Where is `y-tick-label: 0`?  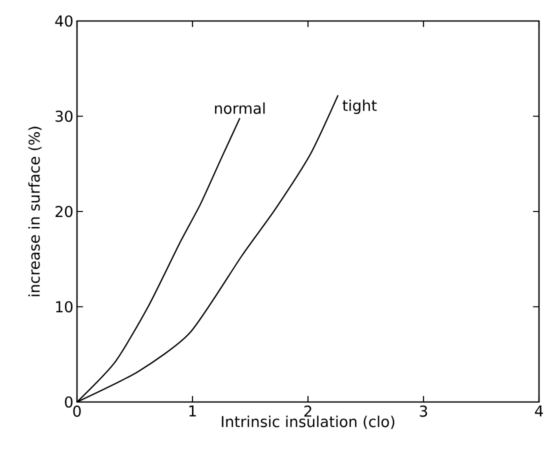 y-tick-label: 0 is located at coordinates (68, 402).